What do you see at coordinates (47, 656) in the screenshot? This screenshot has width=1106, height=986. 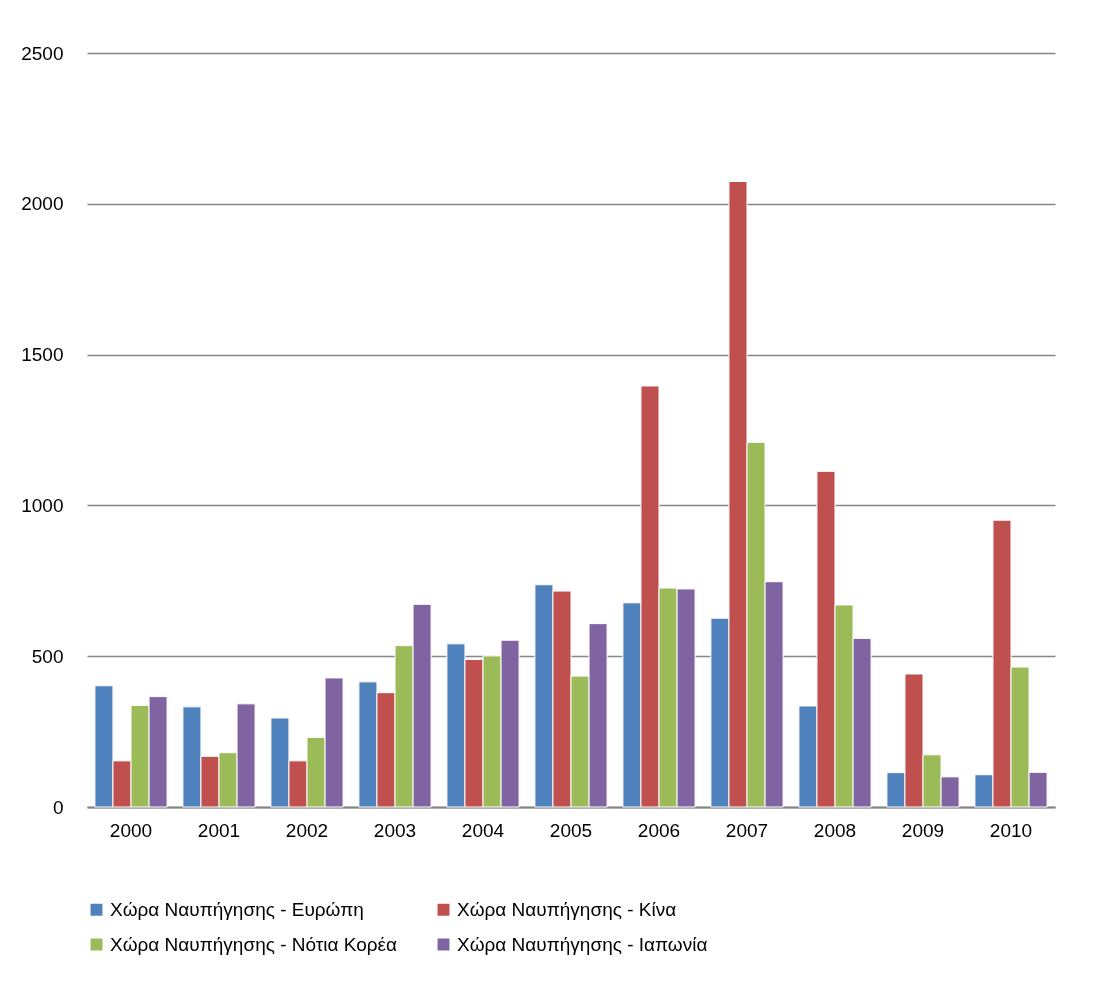 I see `y-tick-label: 500` at bounding box center [47, 656].